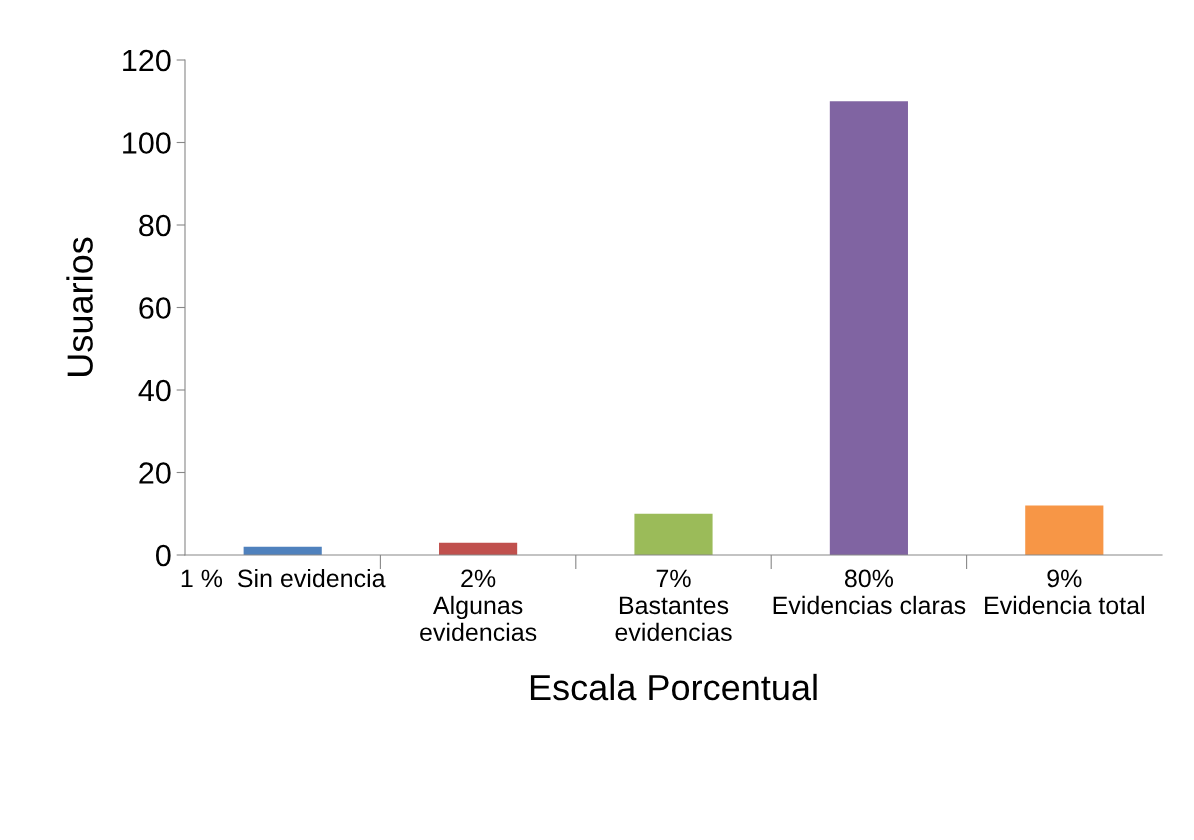 The width and height of the screenshot is (1194, 840). What do you see at coordinates (147, 143) in the screenshot?
I see `y-tick-label: 100` at bounding box center [147, 143].